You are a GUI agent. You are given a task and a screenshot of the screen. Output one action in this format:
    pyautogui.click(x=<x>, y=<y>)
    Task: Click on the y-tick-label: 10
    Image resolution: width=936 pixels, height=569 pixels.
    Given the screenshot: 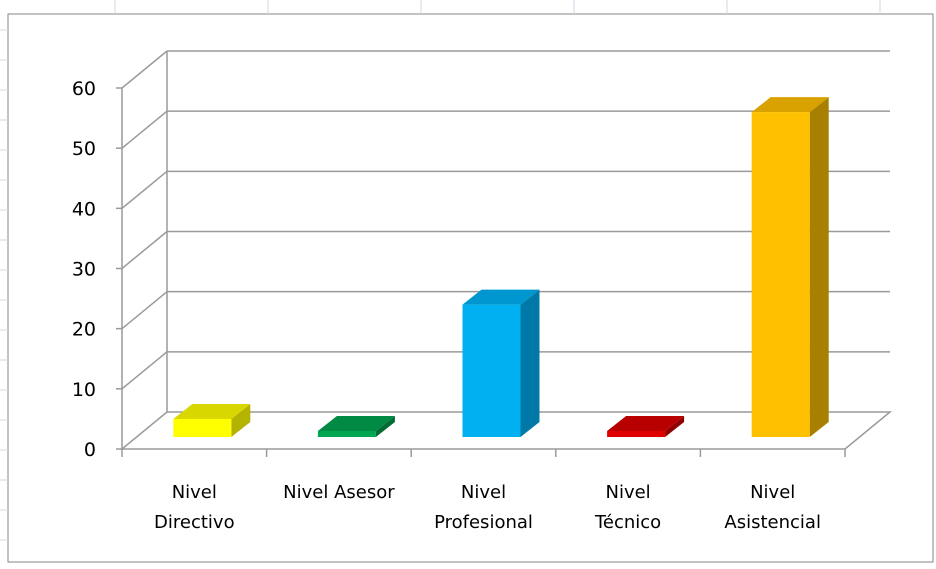 What is the action you would take?
    pyautogui.click(x=84, y=390)
    